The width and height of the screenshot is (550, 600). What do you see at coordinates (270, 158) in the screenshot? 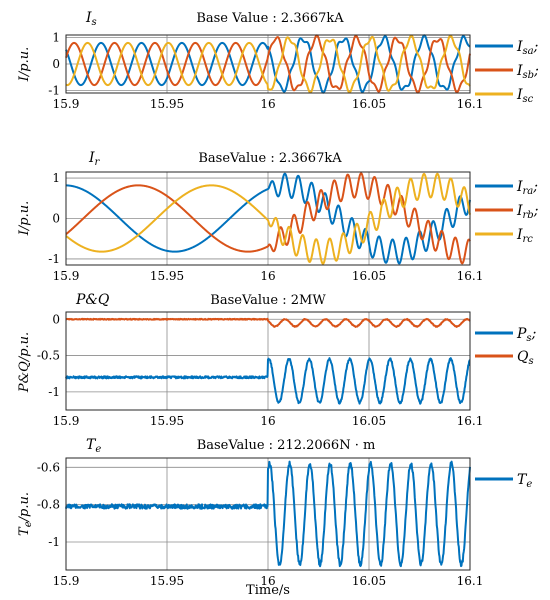
I see `panel-title: BaseValue : 2.3667kA` at bounding box center [270, 158].